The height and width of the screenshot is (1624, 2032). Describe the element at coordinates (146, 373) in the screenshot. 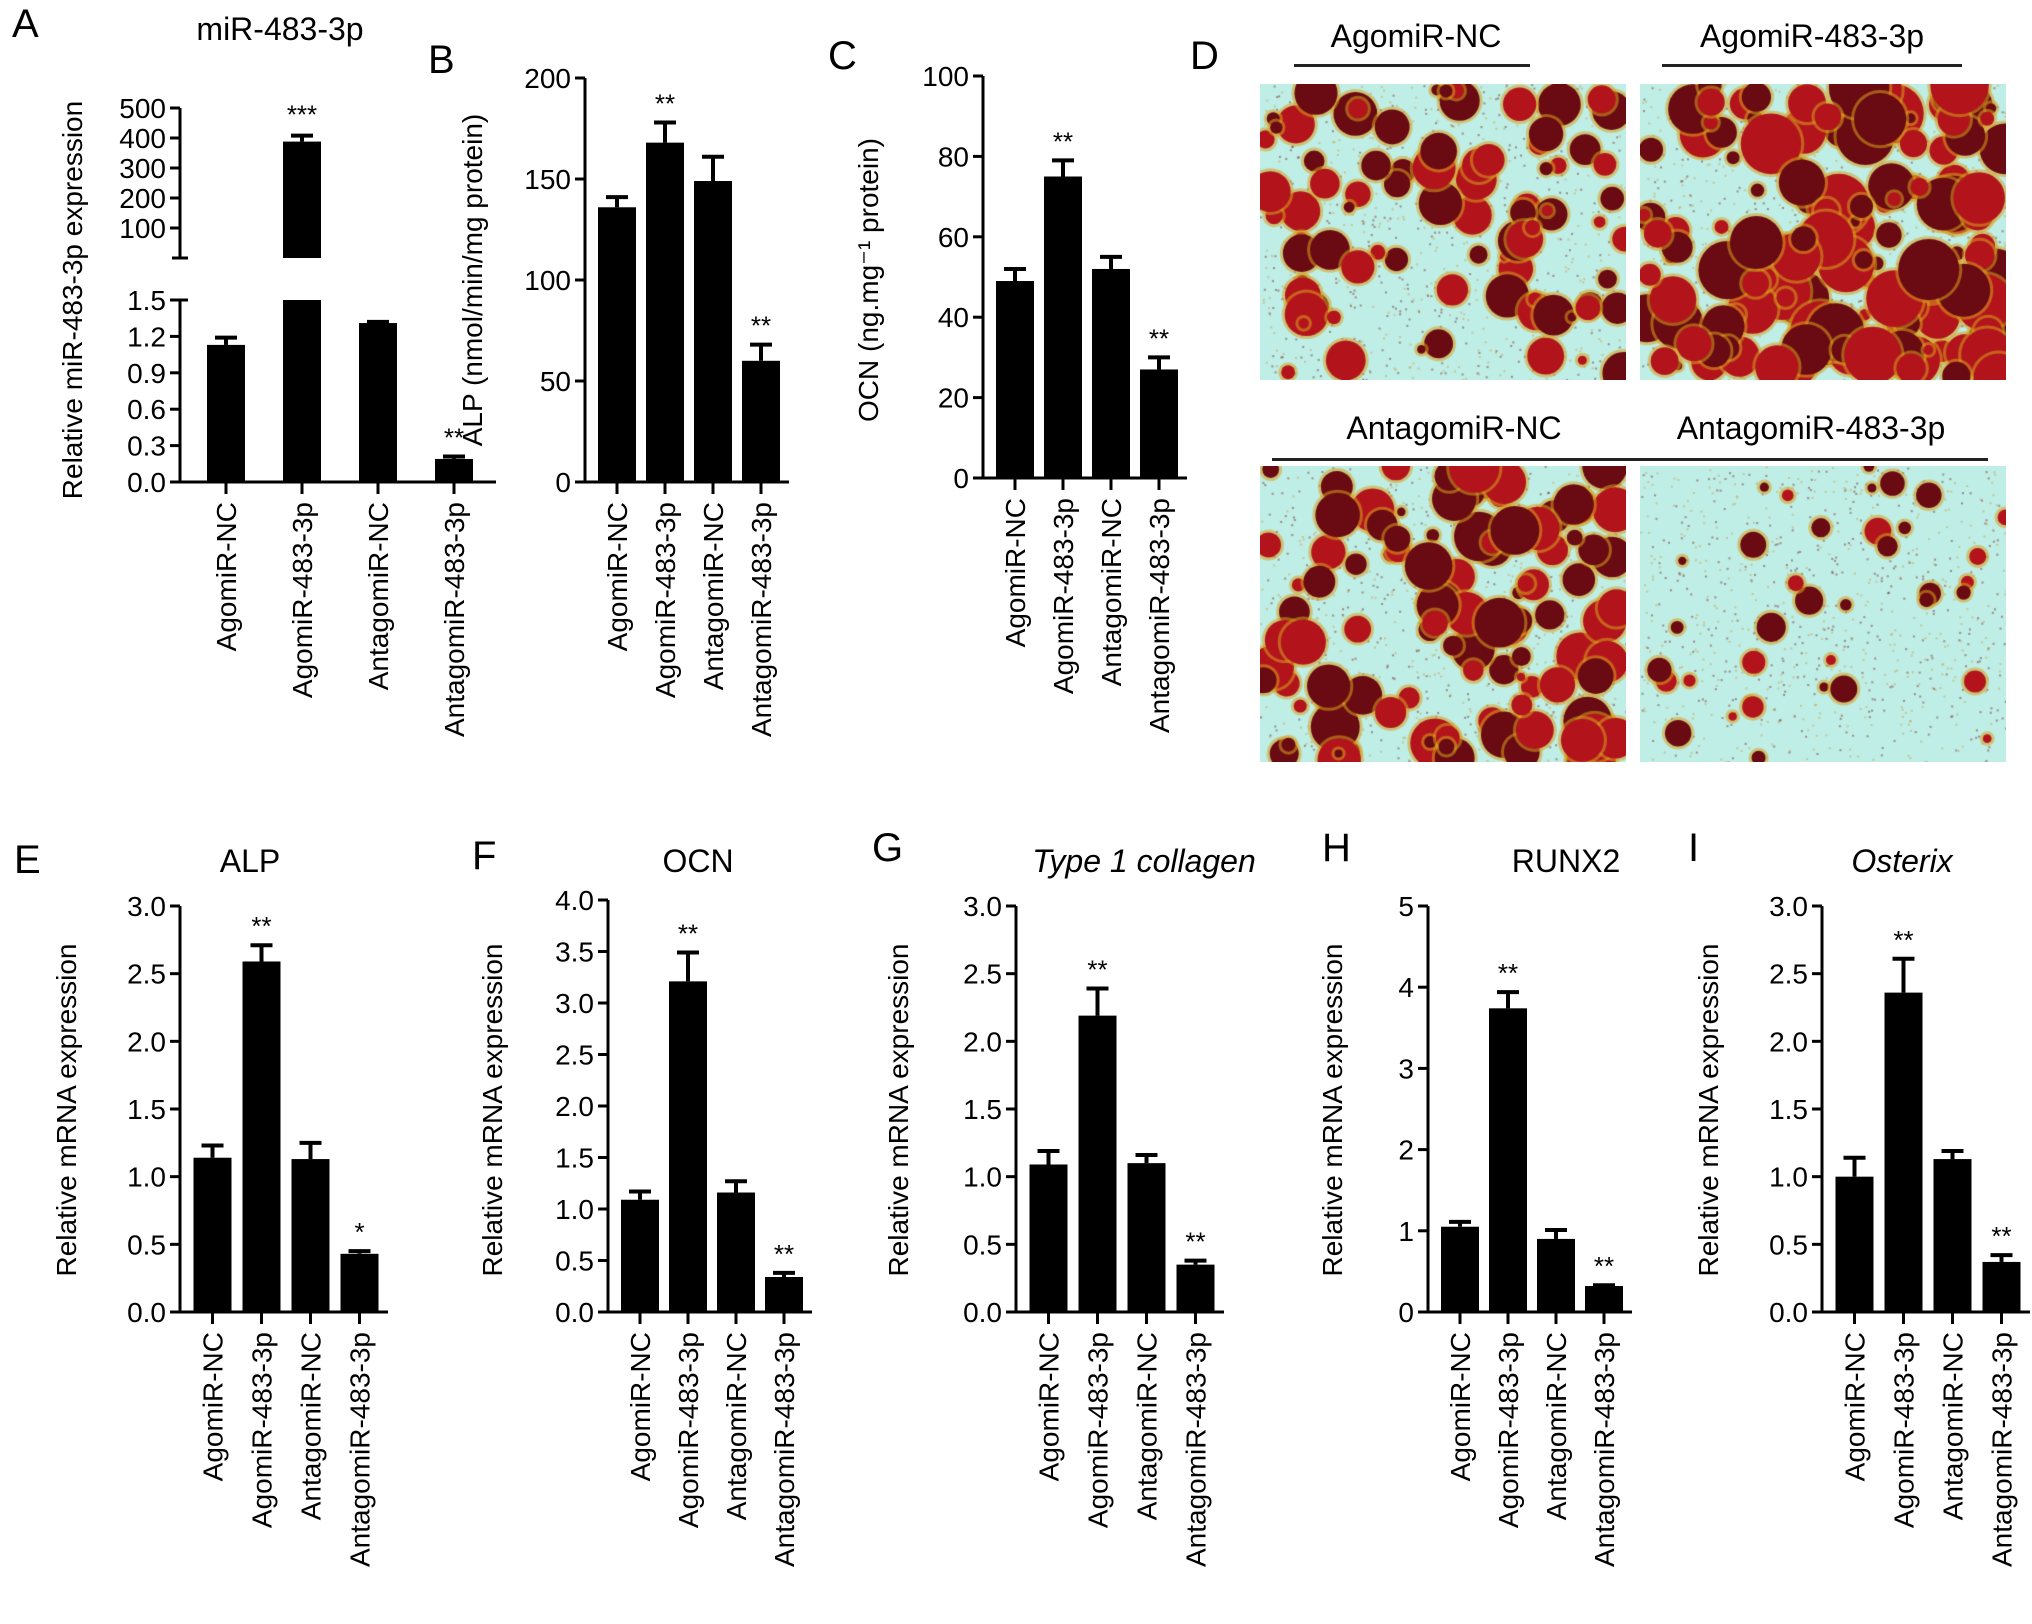

I see `y-tick-label: 0.9` at that location.